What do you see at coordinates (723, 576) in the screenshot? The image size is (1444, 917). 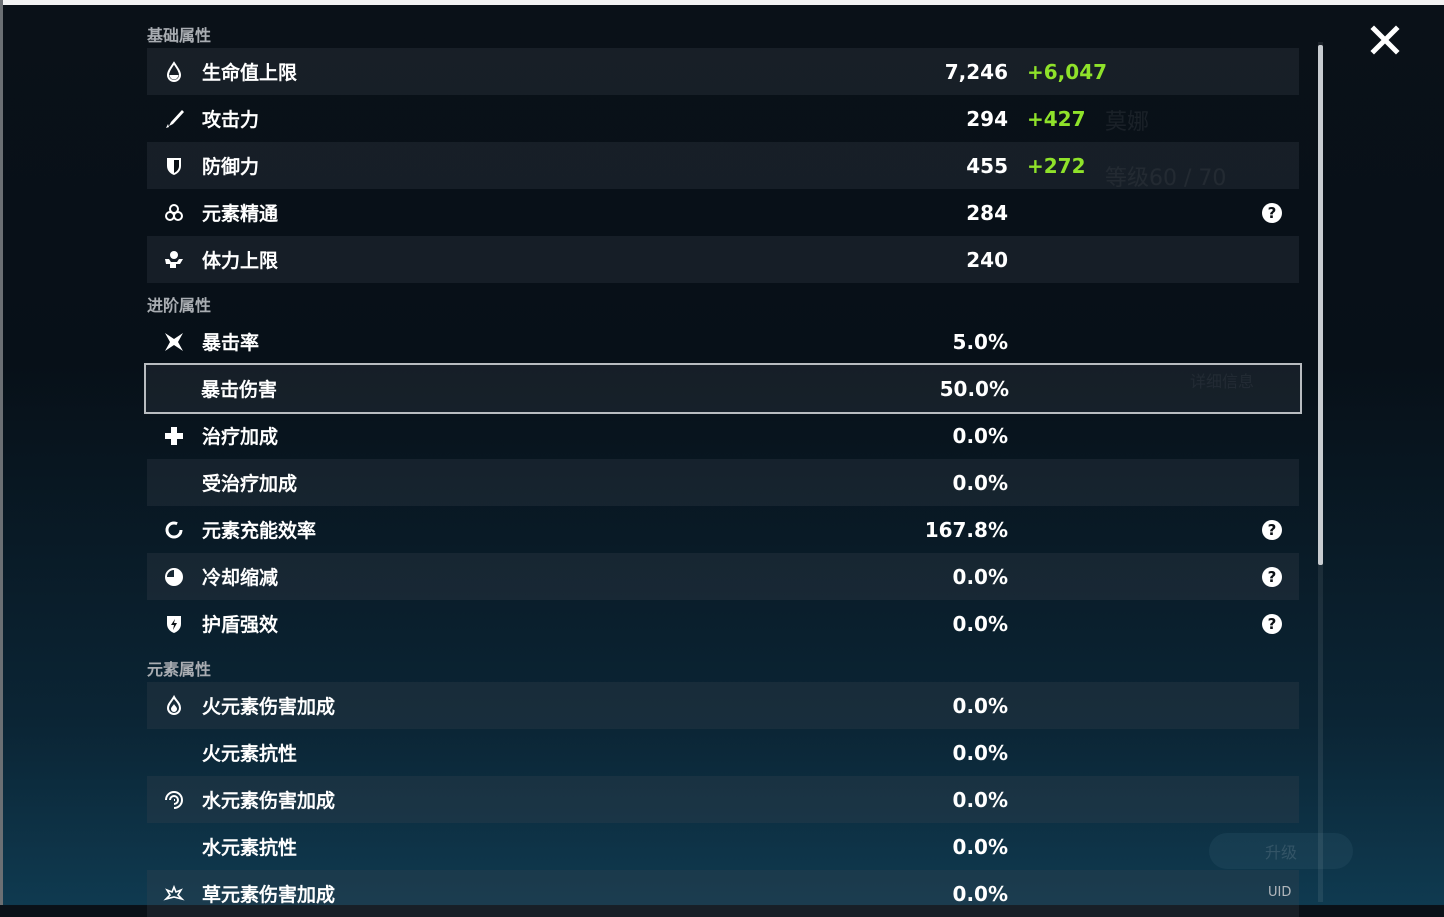 I see `stat-row: 冷却缩减 0.0%?` at bounding box center [723, 576].